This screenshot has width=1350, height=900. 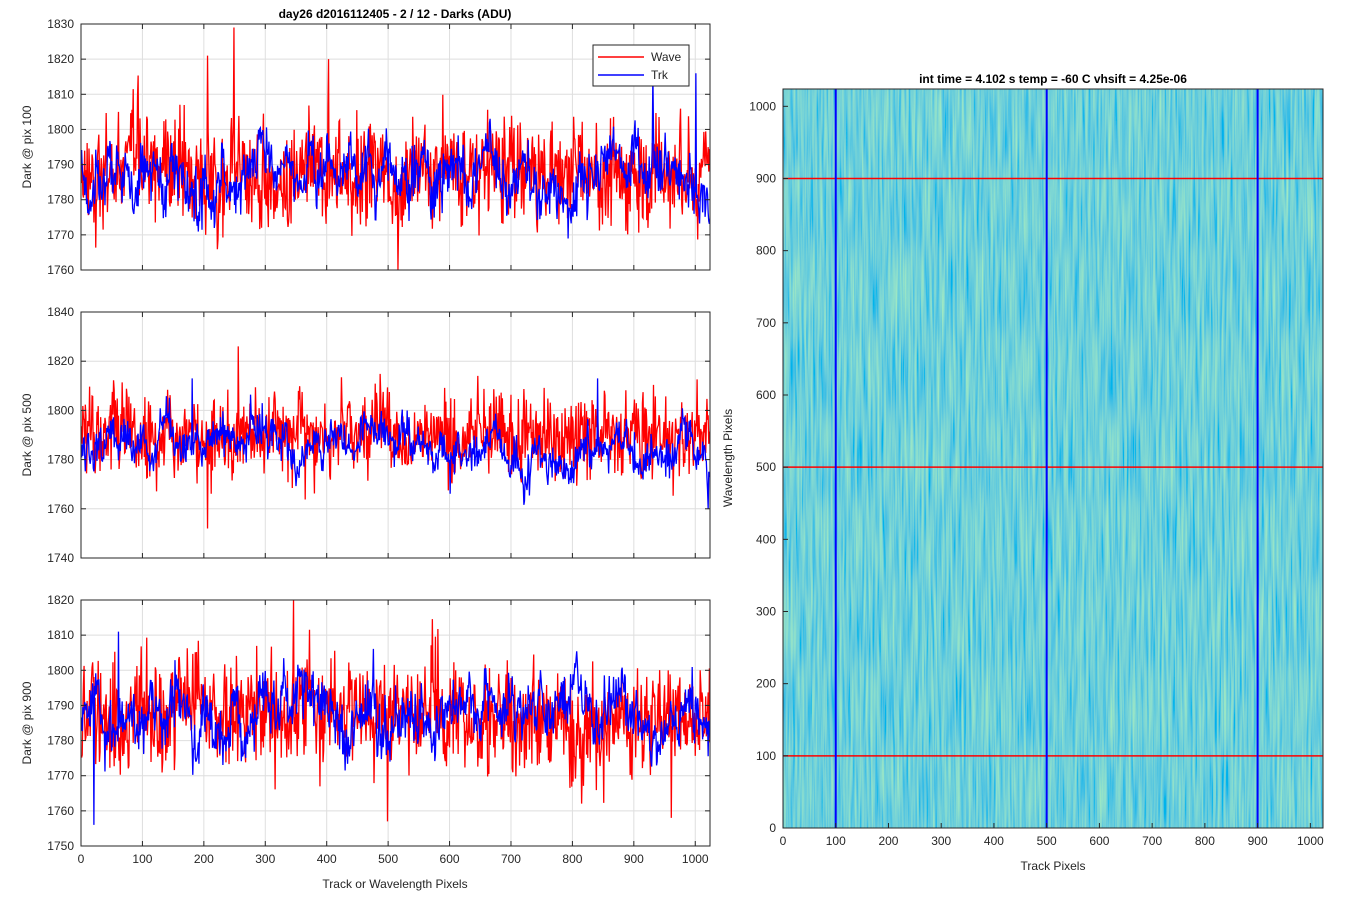 What do you see at coordinates (660, 75) in the screenshot?
I see `legend-trk-label: Trk` at bounding box center [660, 75].